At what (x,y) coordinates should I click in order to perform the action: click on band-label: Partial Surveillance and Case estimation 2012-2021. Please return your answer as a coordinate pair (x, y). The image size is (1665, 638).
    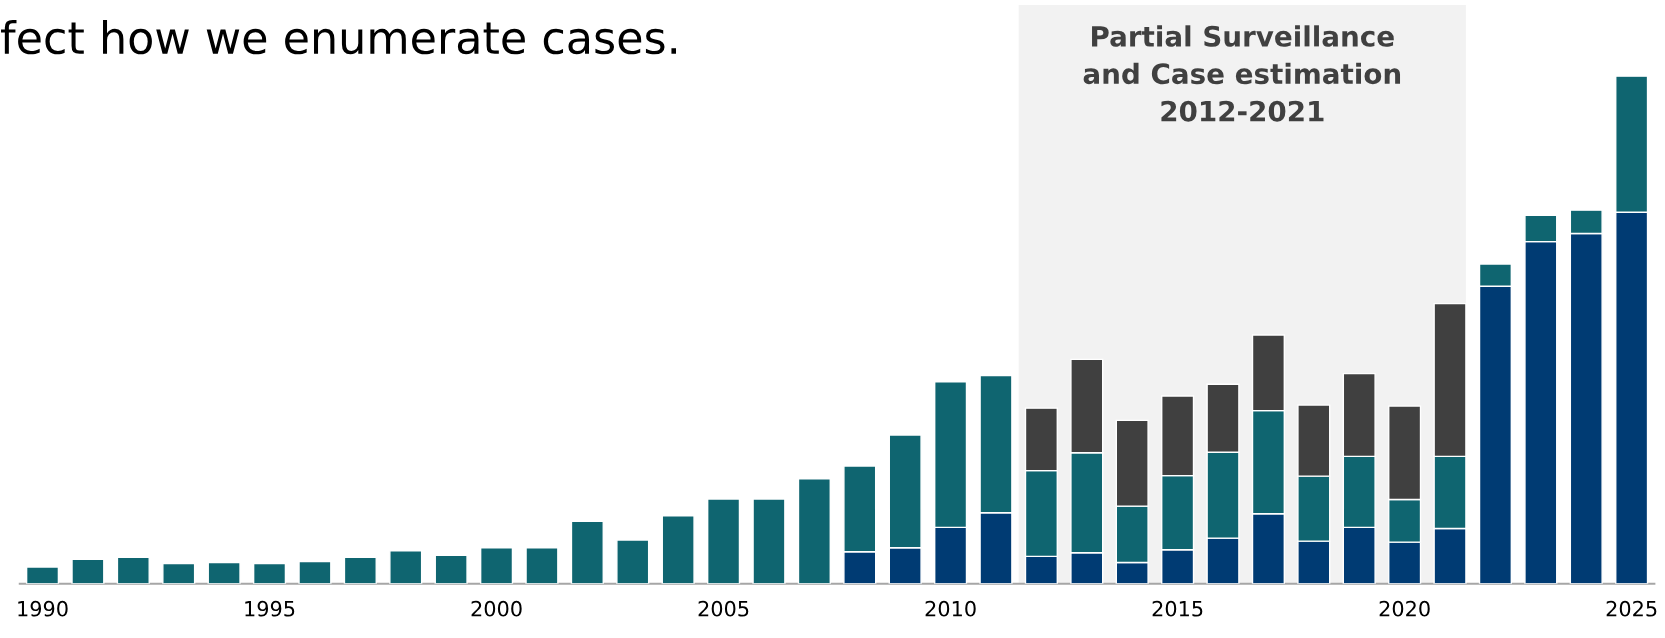
    Looking at the image, I should click on (1242, 73).